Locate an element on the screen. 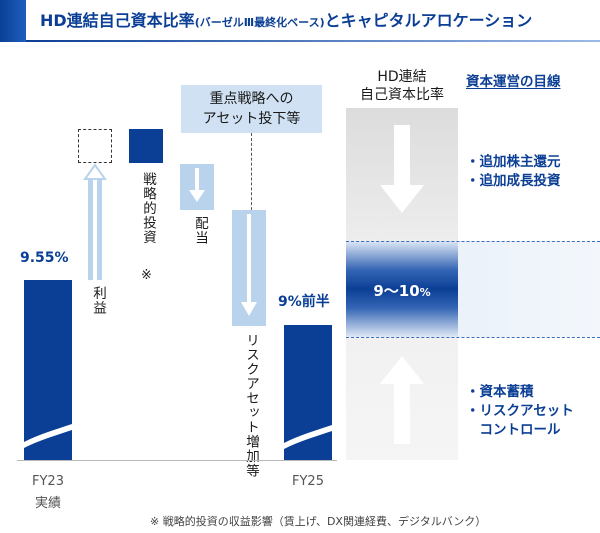 This screenshot has height=533, width=600. band-top-line is located at coordinates (473, 241).